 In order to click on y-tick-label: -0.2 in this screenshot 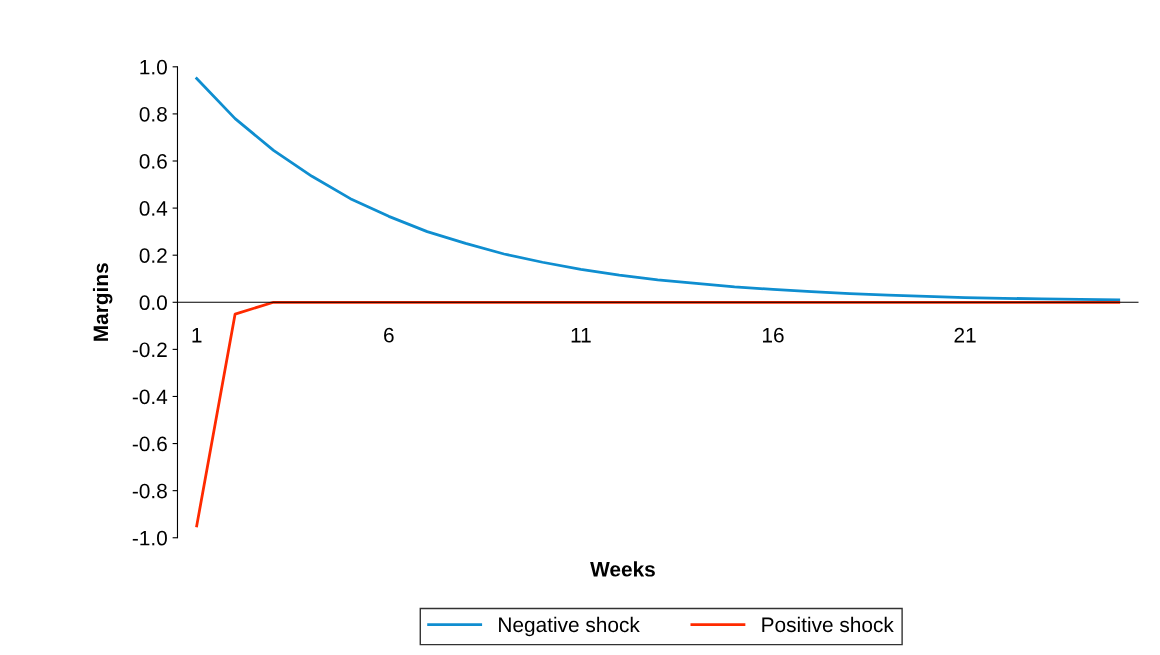, I will do `click(149, 350)`.